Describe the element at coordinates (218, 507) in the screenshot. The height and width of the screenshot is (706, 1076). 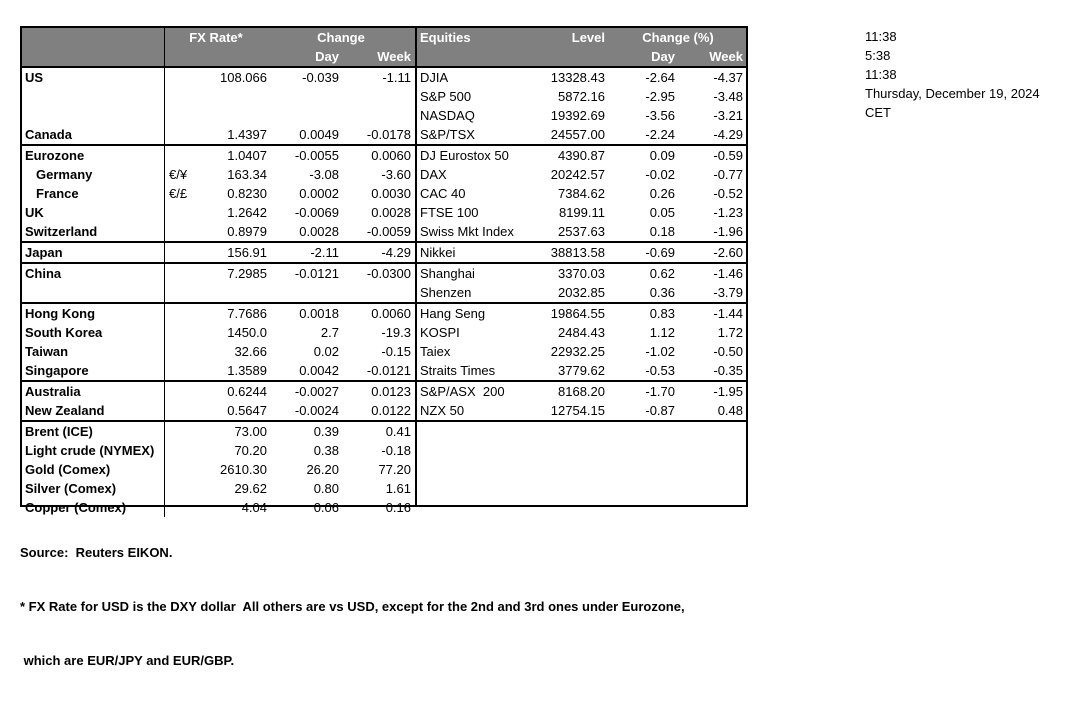
I see `fx-row: Copper (Comex) 4.04 0.06 0.16` at that location.